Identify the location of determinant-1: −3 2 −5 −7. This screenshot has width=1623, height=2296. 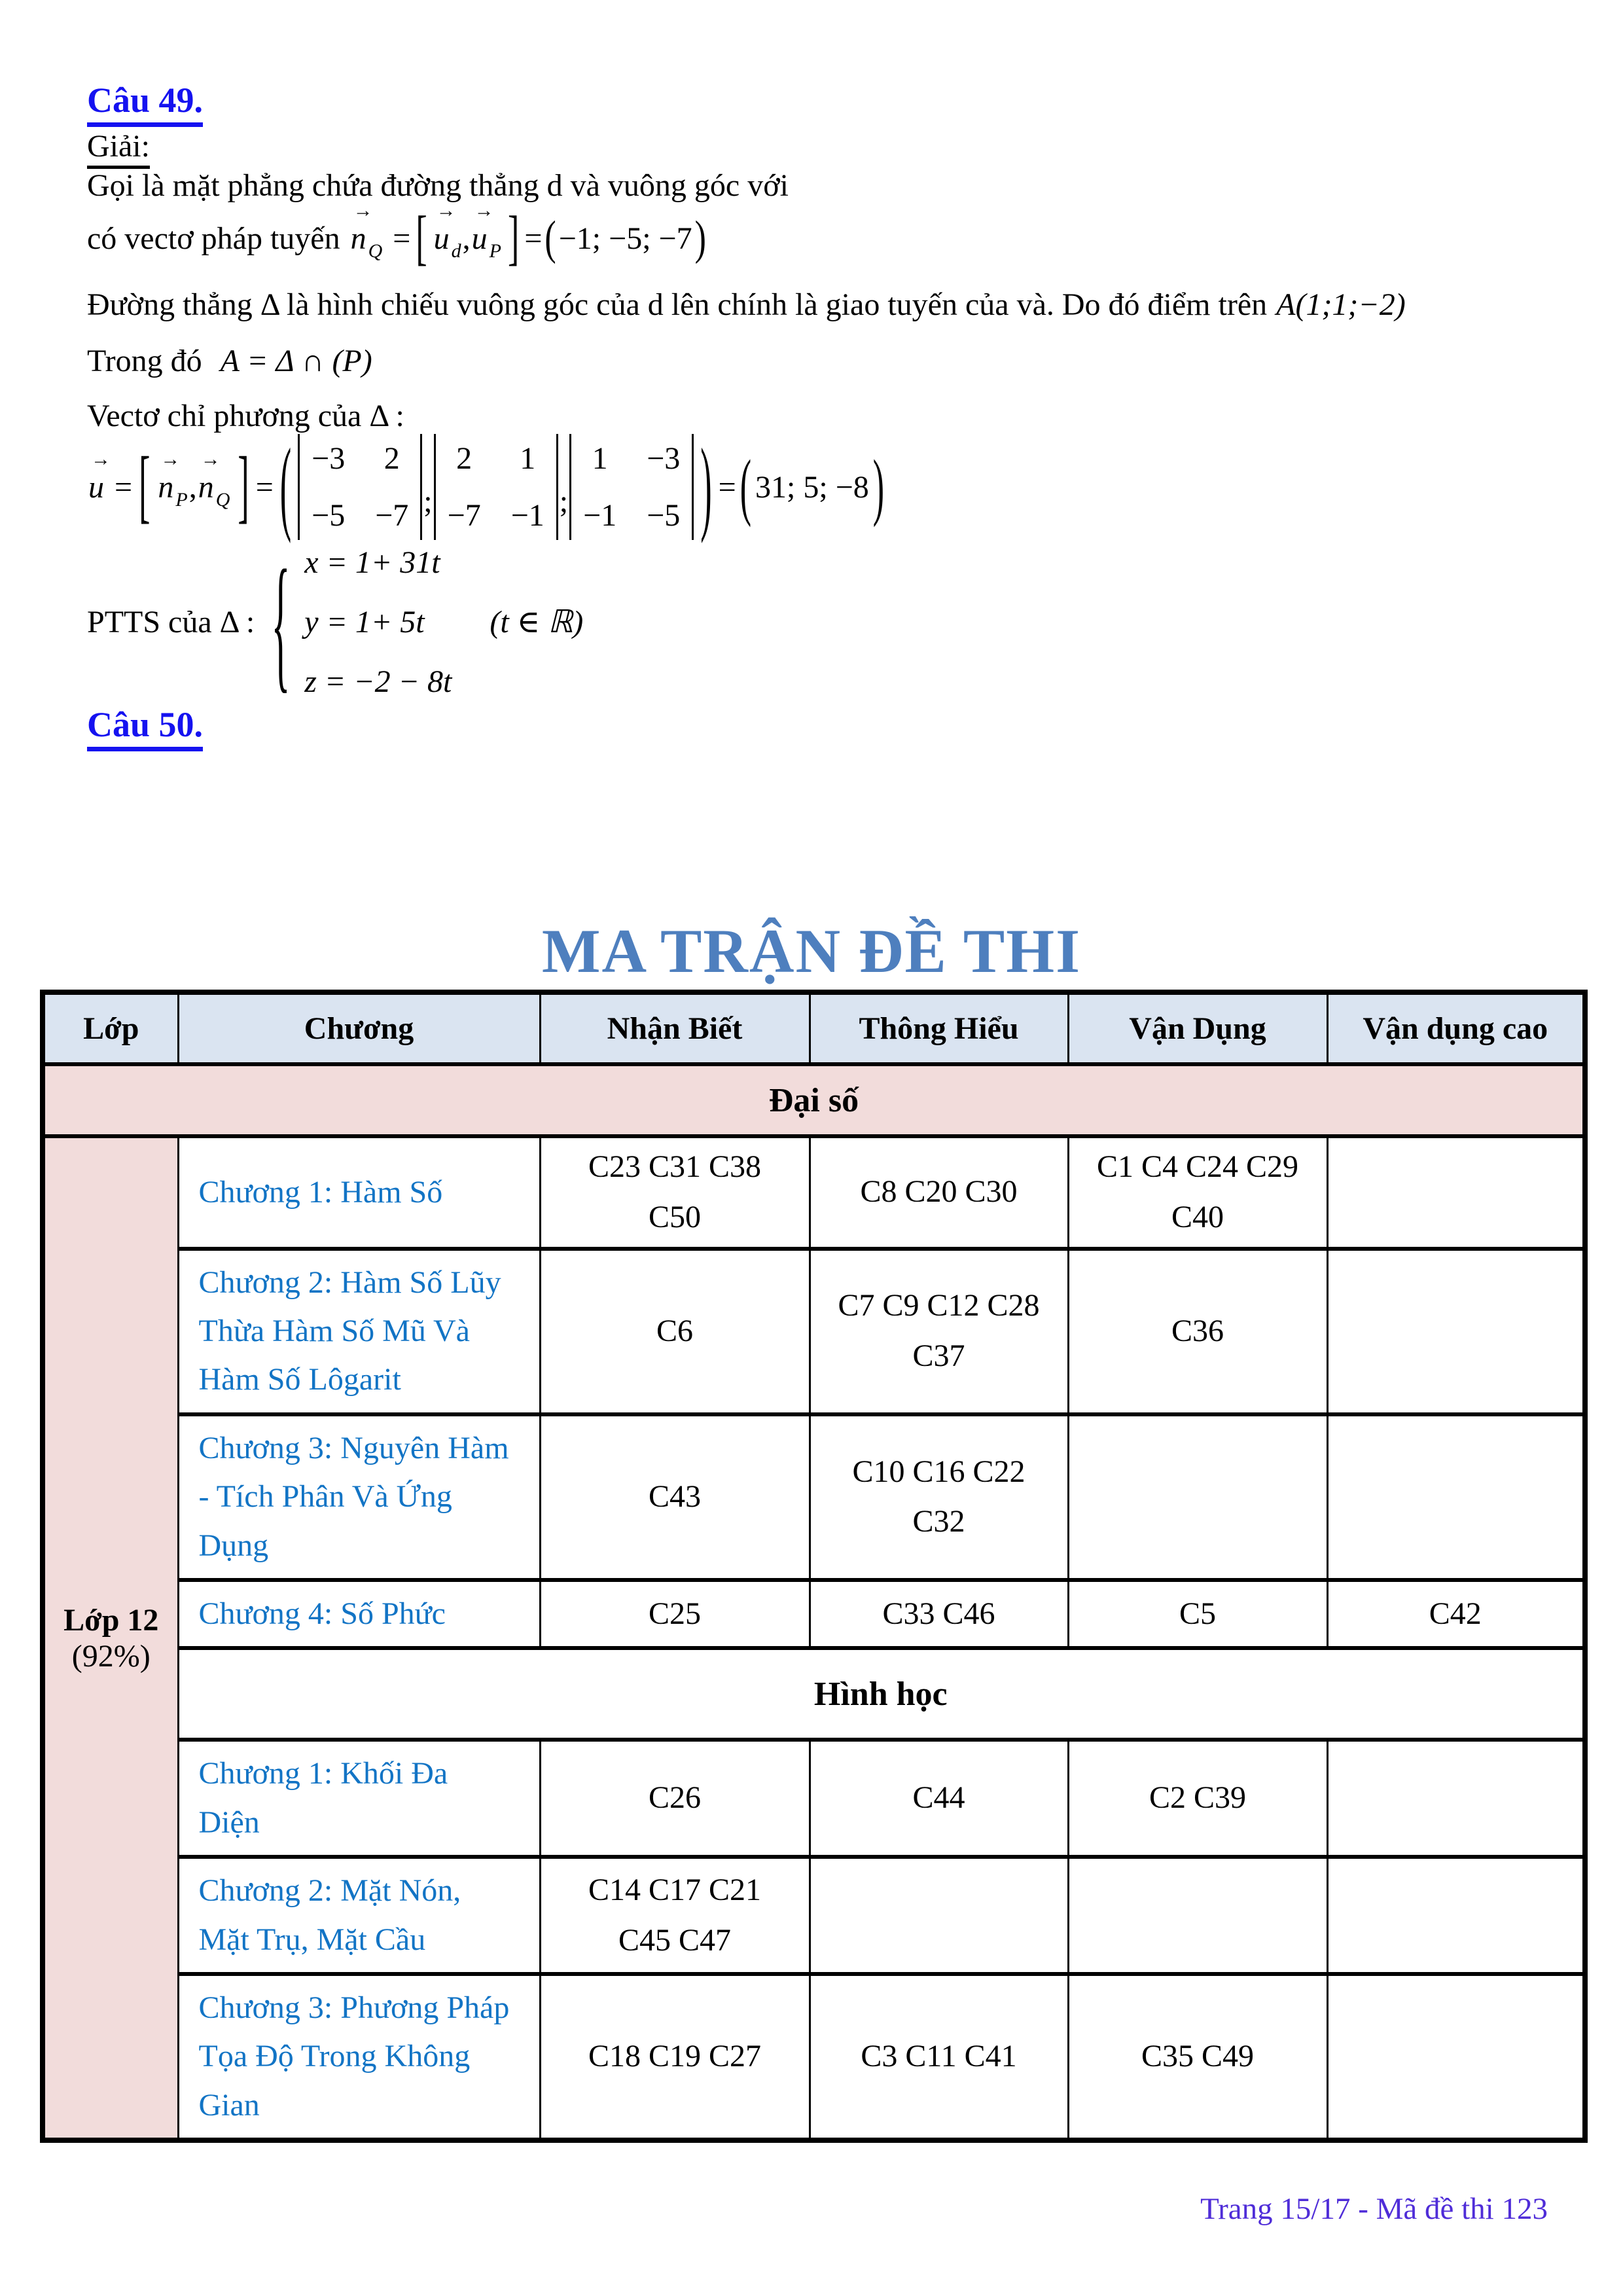
(361, 487).